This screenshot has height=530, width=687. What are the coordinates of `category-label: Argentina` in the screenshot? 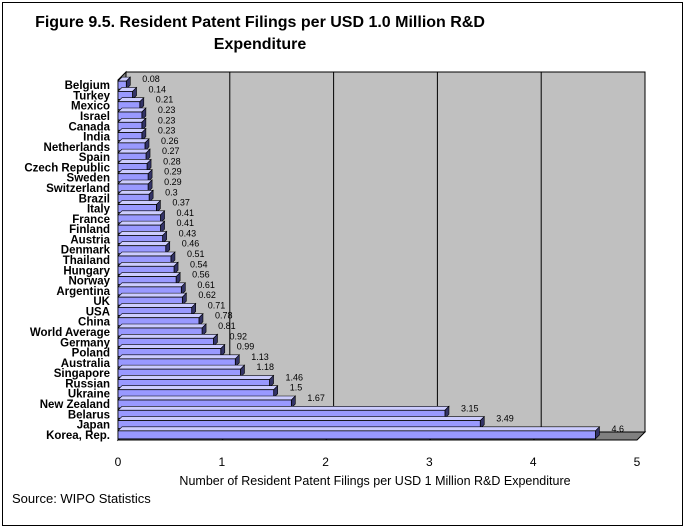 It's located at (83, 292).